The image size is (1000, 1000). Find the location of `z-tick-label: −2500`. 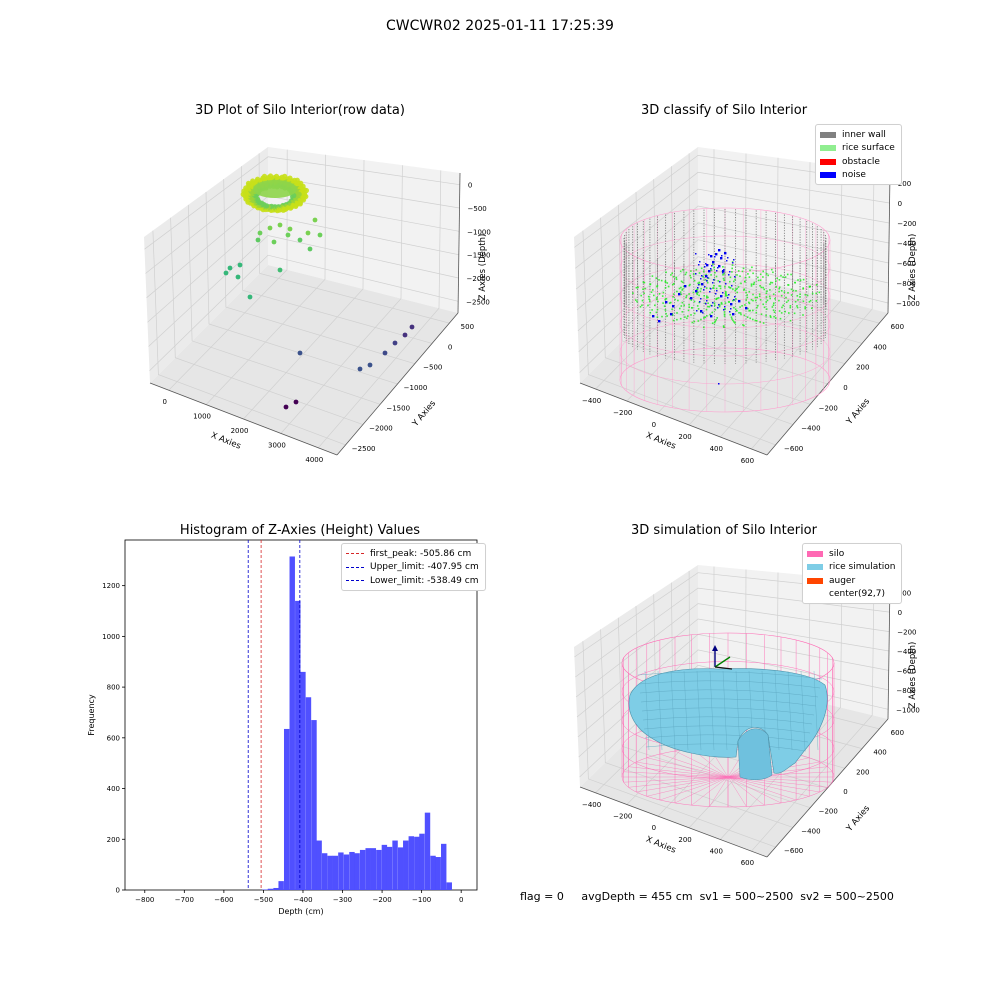

z-tick-label: −2500 is located at coordinates (478, 302).